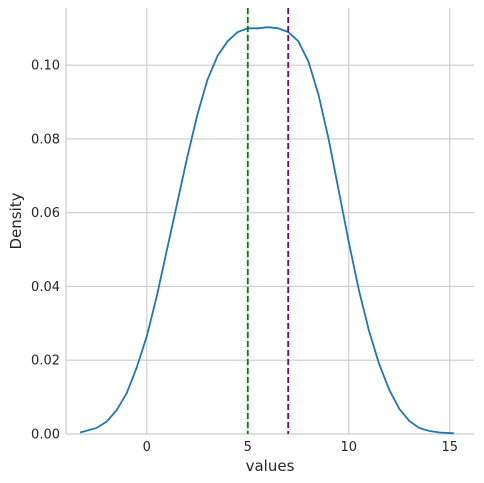 Image resolution: width=484 pixels, height=483 pixels. Describe the element at coordinates (45, 213) in the screenshot. I see `y-tick-label: 0.06` at that location.